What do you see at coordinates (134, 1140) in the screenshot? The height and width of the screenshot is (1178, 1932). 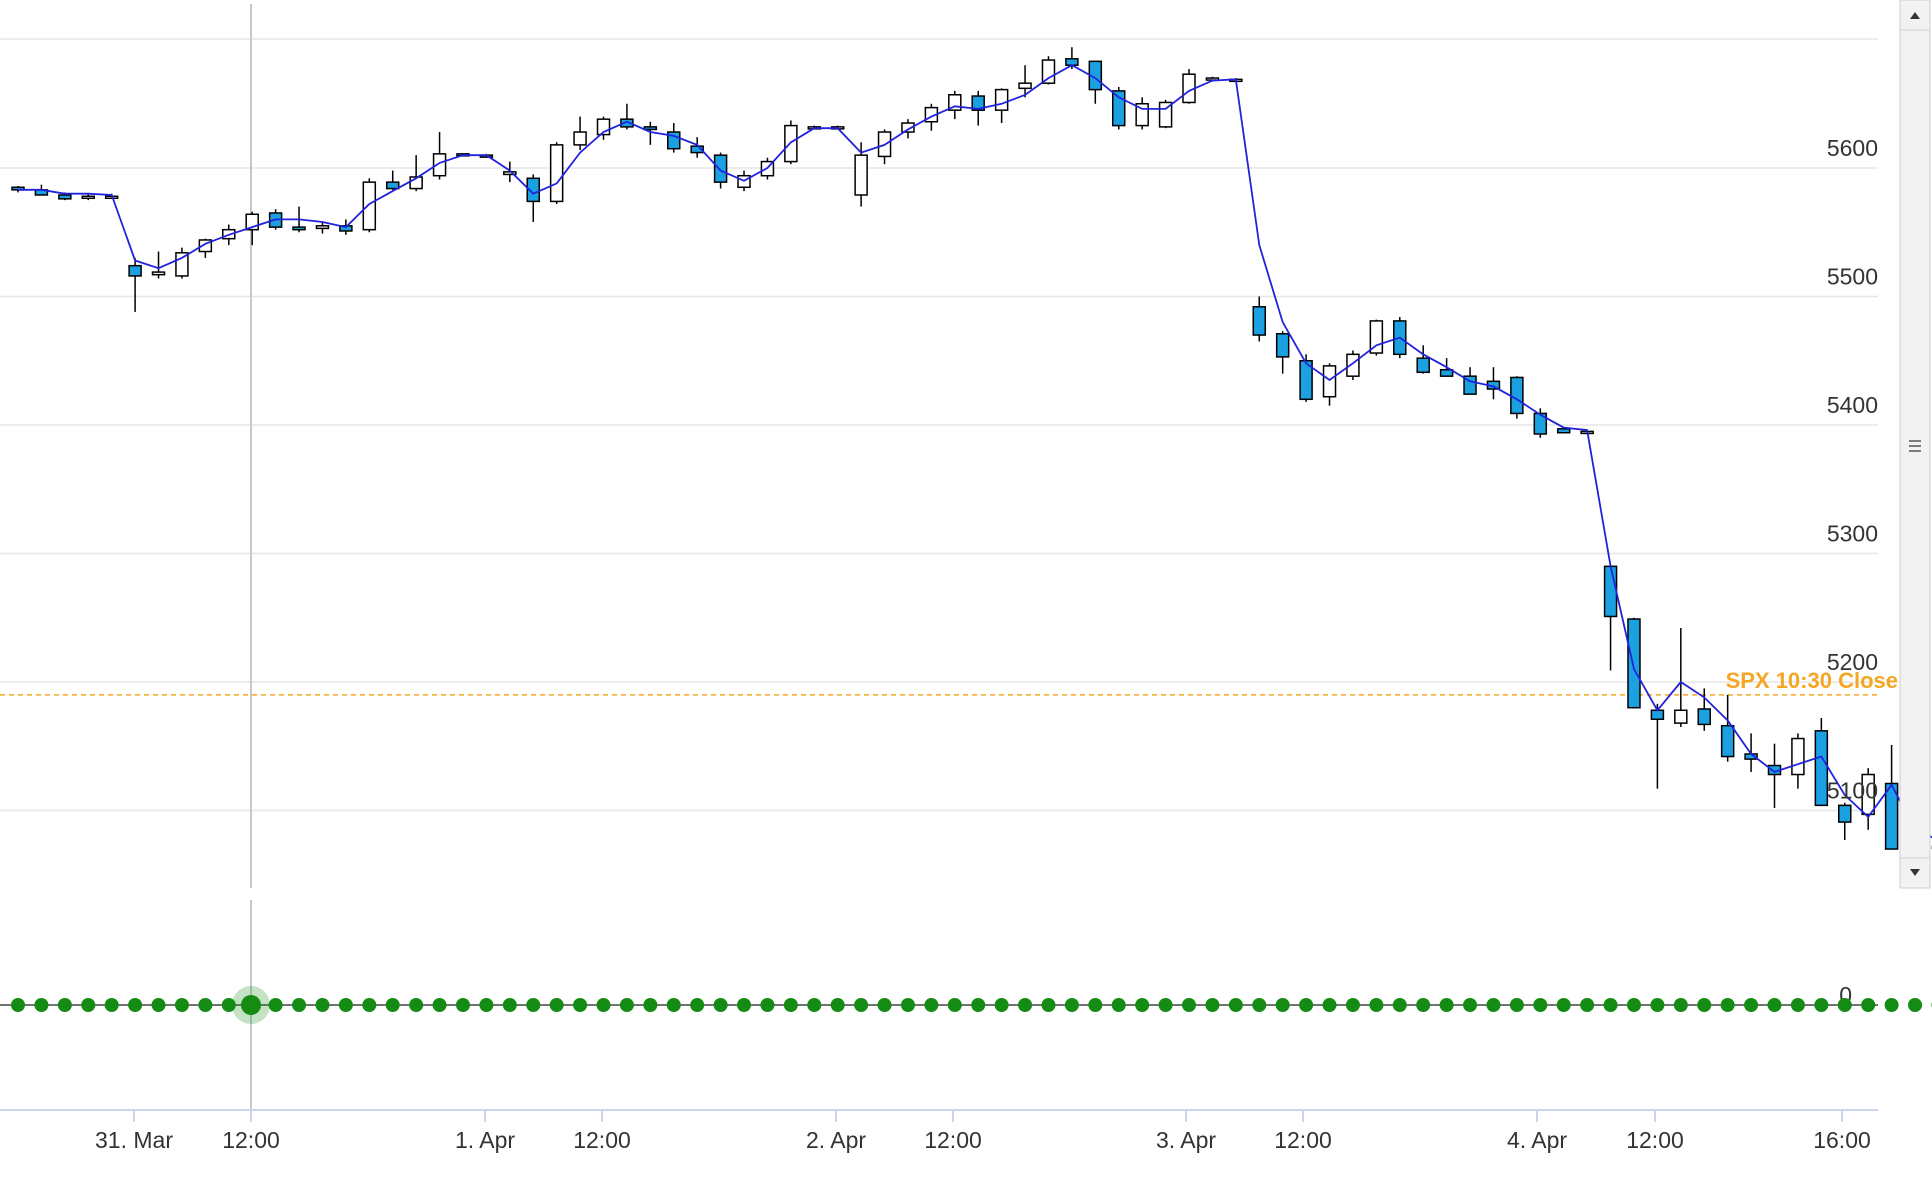 I see `x-tick-label: 31. Mar` at bounding box center [134, 1140].